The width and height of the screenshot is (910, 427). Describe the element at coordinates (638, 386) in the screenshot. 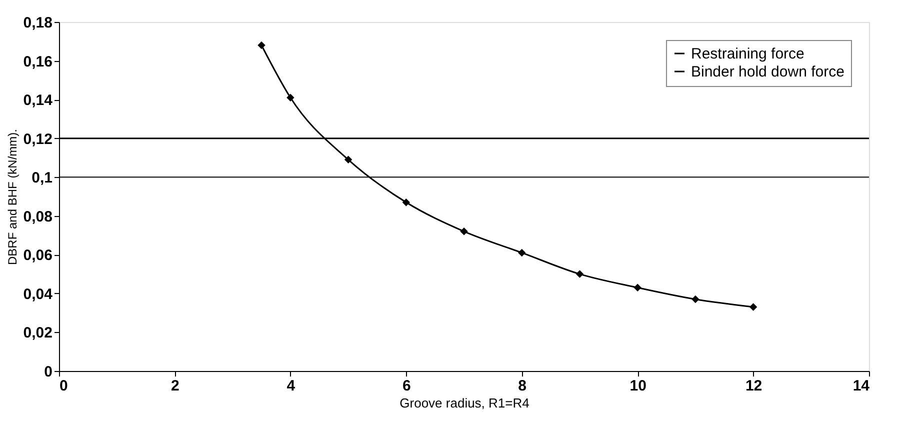

I see `x-tick-label: 10` at that location.